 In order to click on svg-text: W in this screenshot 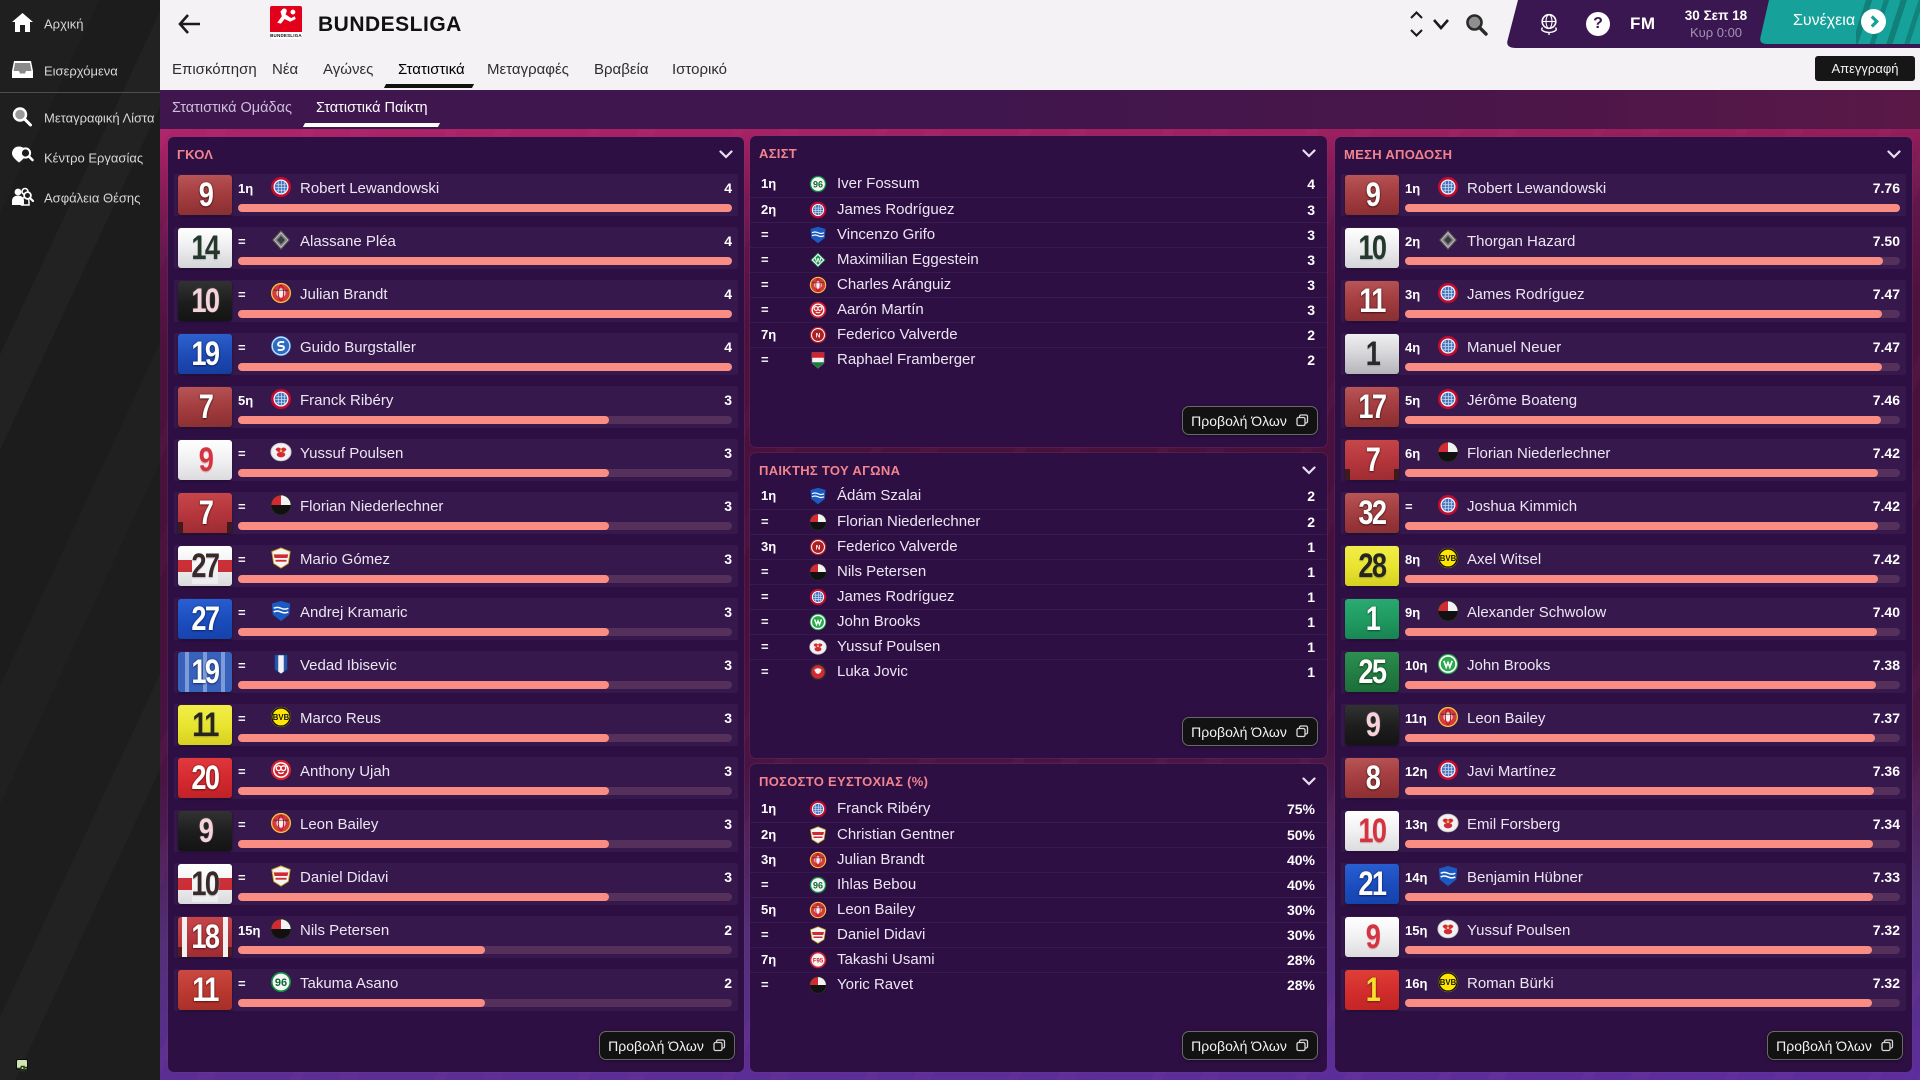, I will do `click(818, 261)`.